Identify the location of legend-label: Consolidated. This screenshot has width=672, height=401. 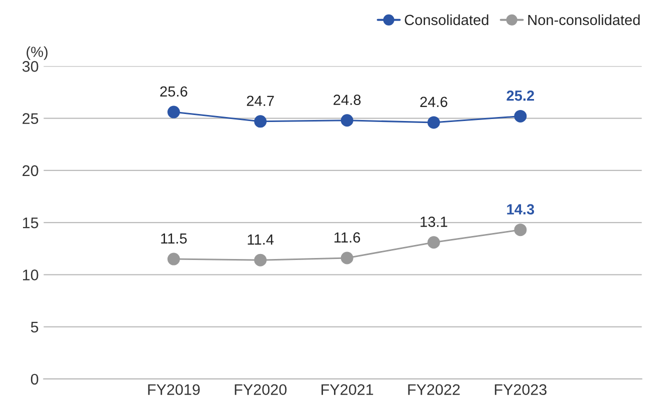
(446, 20).